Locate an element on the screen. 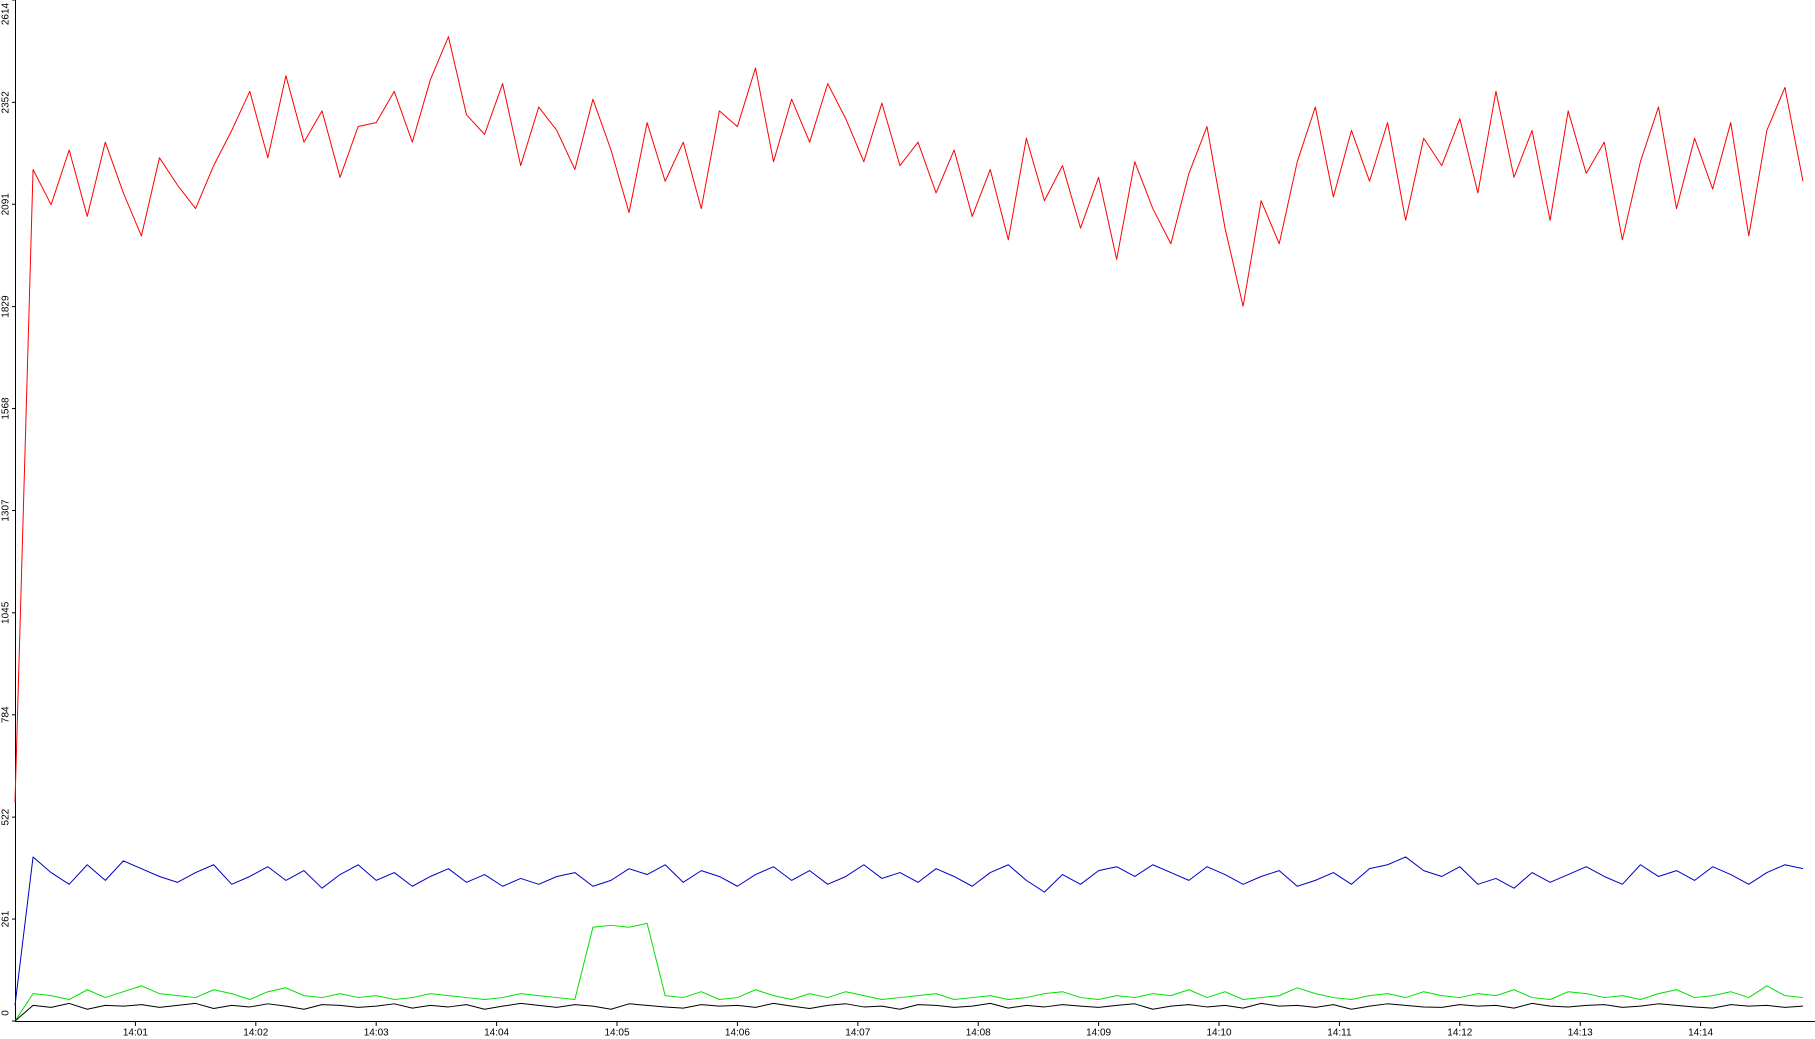  x-tick-label: 14:12 is located at coordinates (1459, 1033).